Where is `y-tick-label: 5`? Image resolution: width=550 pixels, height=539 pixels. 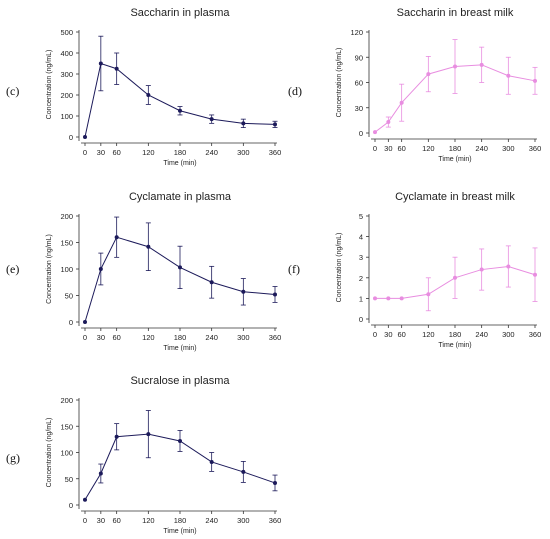
y-tick-label: 5 is located at coordinates (361, 216).